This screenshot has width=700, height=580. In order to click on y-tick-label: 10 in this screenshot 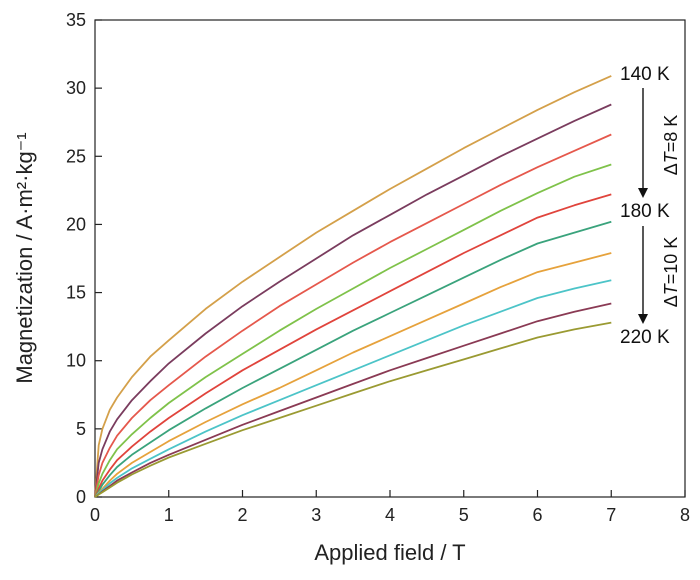, I will do `click(76, 361)`.